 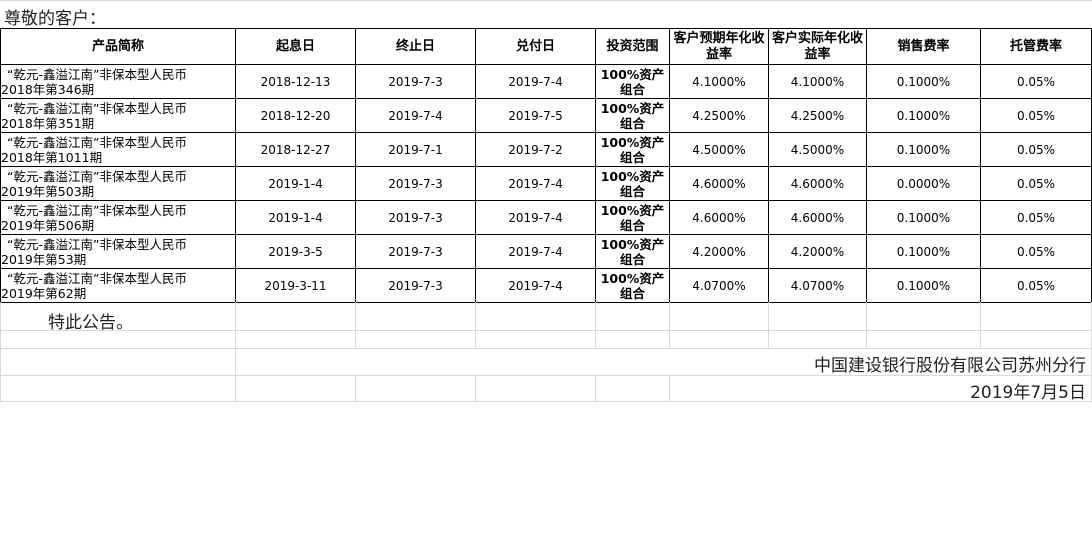 What do you see at coordinates (535, 115) in the screenshot?
I see `pay-date-cell: 2019-7-5` at bounding box center [535, 115].